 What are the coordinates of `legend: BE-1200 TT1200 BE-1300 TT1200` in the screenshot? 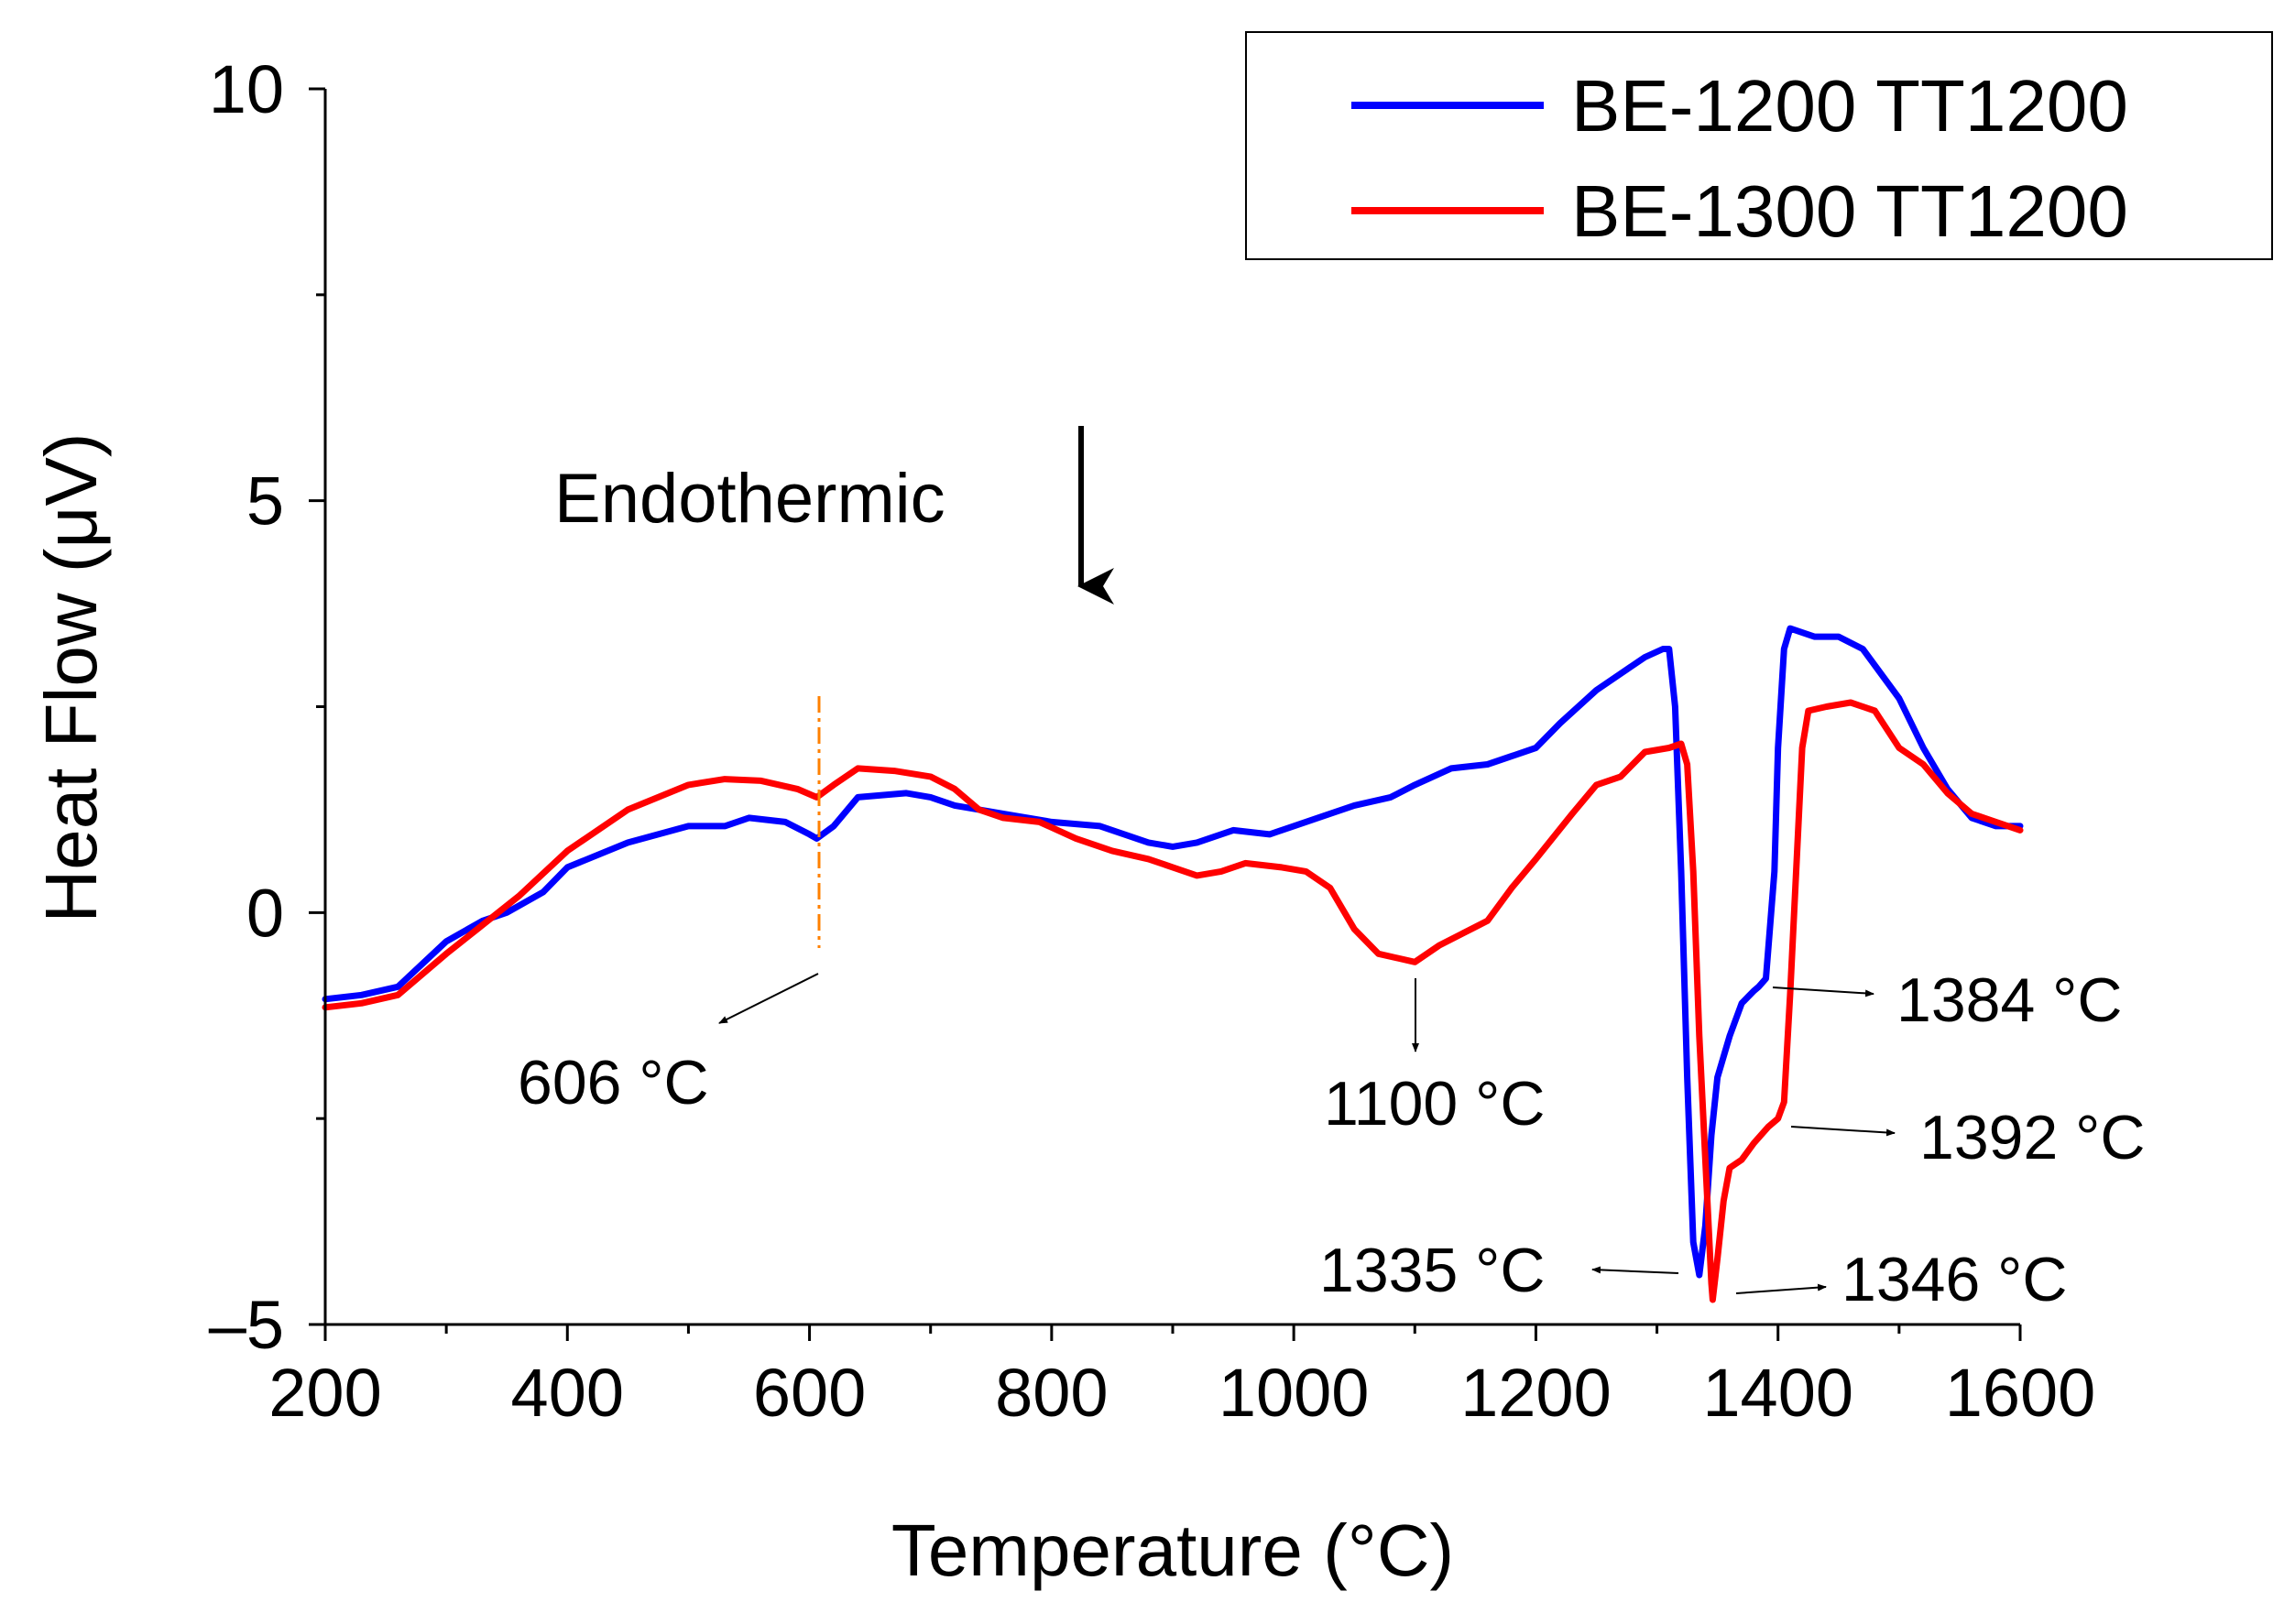 It's located at (1759, 145).